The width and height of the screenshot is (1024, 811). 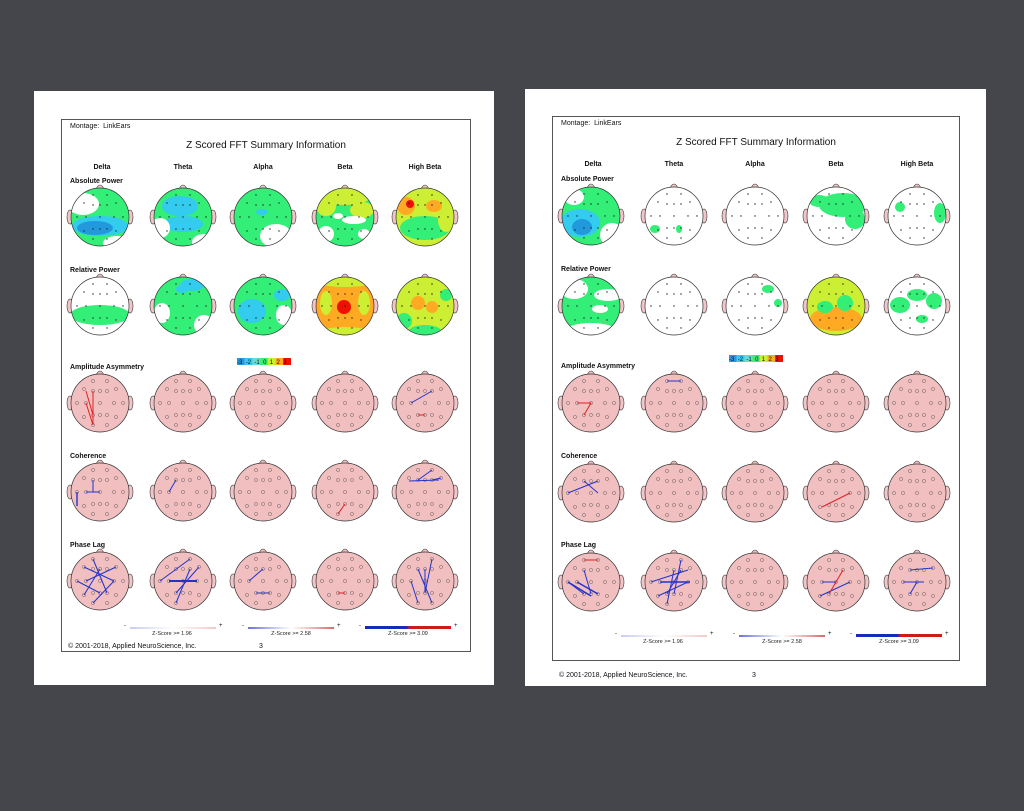 What do you see at coordinates (408, 634) in the screenshot?
I see `legend-label-3: Z-Score >= 3.09` at bounding box center [408, 634].